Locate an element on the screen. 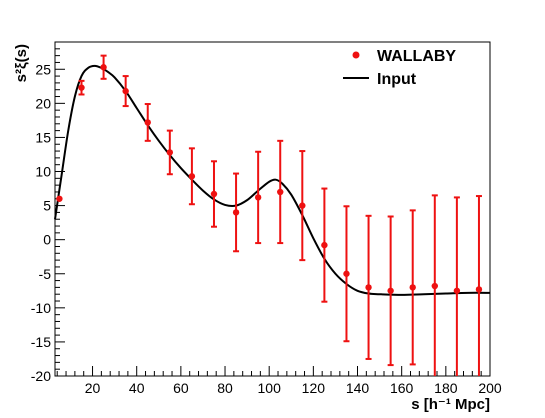  x-tick-label: 160 is located at coordinates (402, 388).